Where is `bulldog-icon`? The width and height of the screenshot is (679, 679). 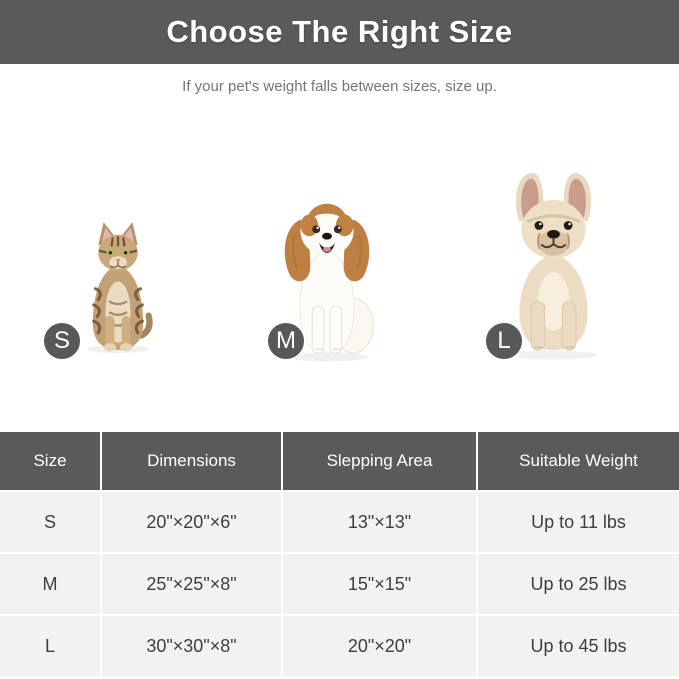 bulldog-icon is located at coordinates (553, 266).